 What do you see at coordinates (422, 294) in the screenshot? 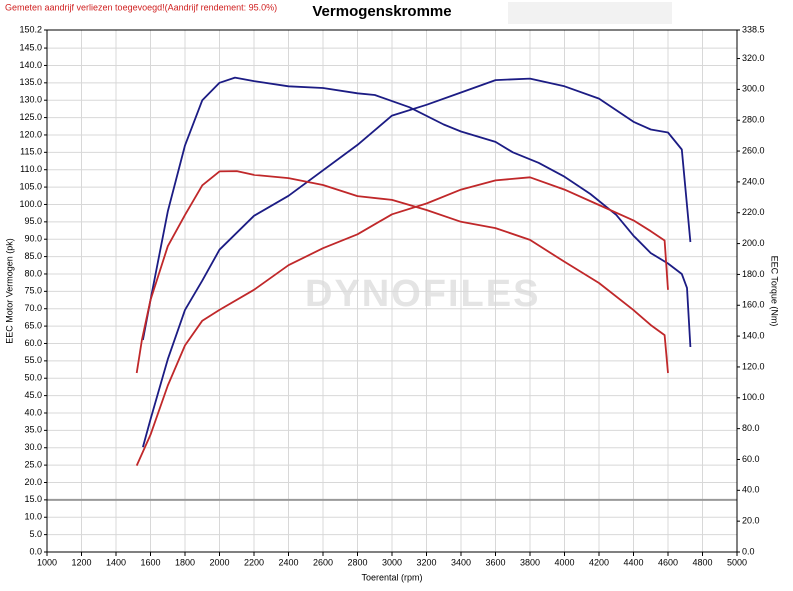
I see `watermark: DYNOFILES` at bounding box center [422, 294].